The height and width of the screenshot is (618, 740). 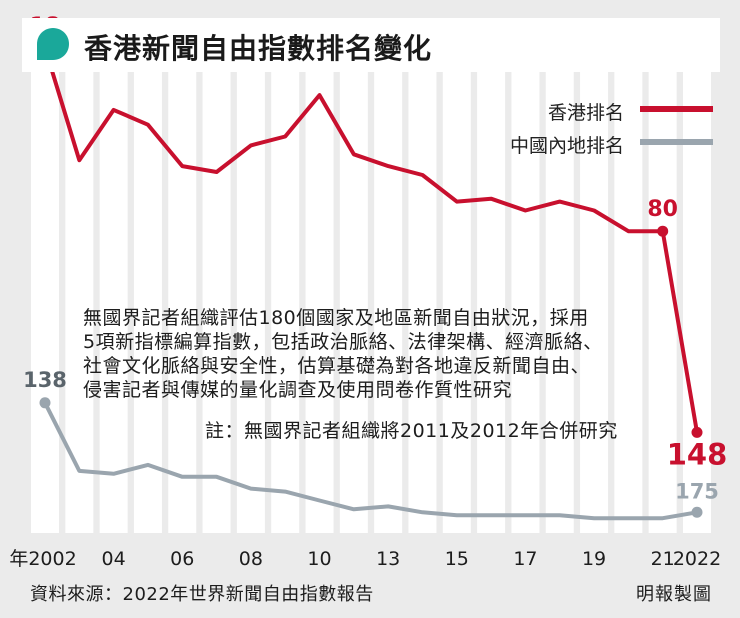 What do you see at coordinates (697, 454) in the screenshot?
I see `hk-value-label: 148` at bounding box center [697, 454].